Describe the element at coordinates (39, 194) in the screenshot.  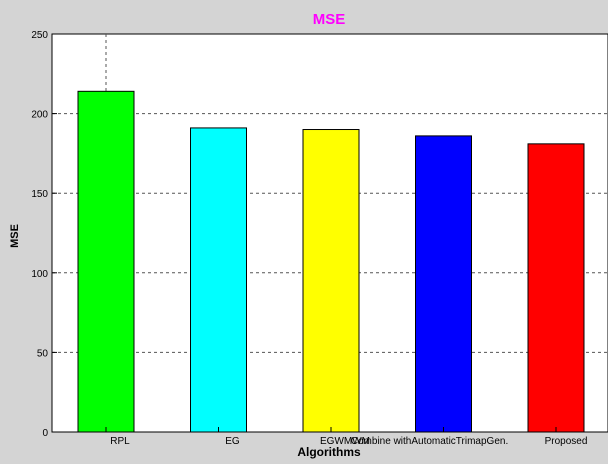
I see `y-tick-label: 150` at that location.